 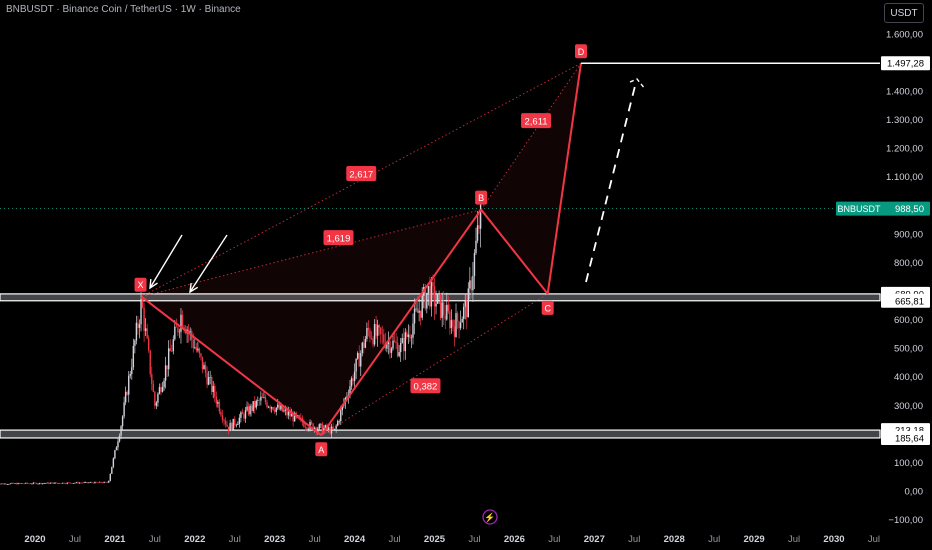 What do you see at coordinates (580, 51) in the screenshot?
I see `point-label-d` at bounding box center [580, 51].